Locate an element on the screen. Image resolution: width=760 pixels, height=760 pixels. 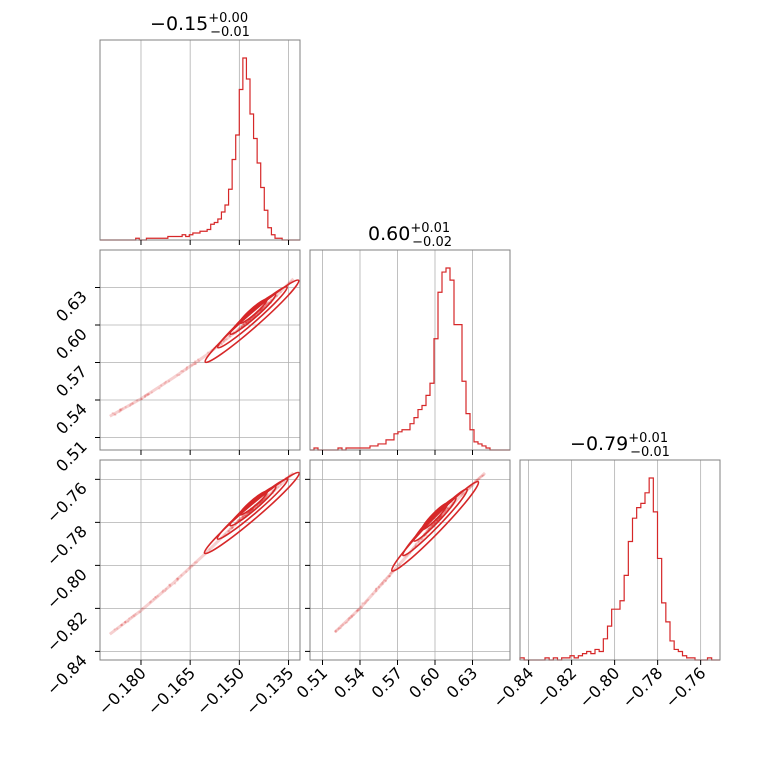
x-tick-label: 0.54 is located at coordinates (349, 682).